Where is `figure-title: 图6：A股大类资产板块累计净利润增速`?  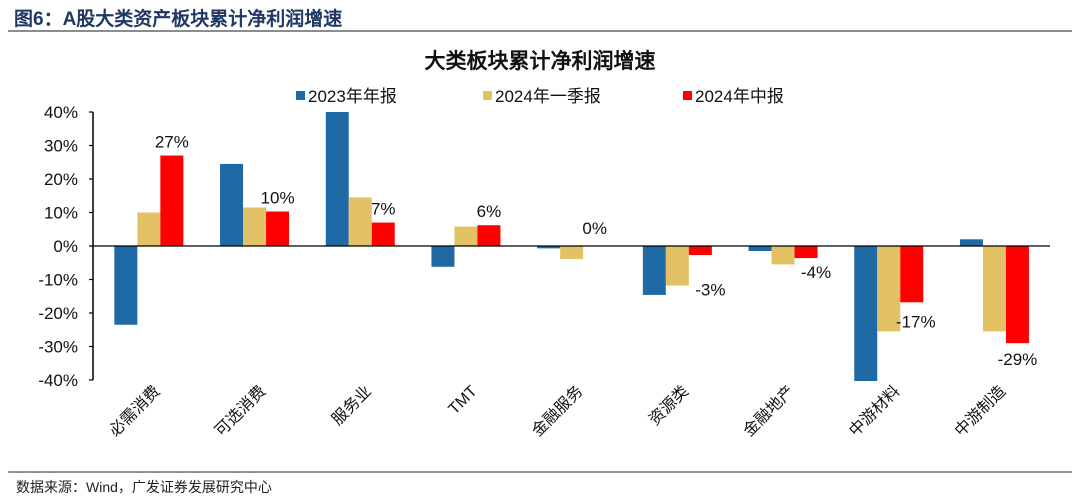 figure-title: 图6：A股大类资产板块累计净利润增速 is located at coordinates (178, 19).